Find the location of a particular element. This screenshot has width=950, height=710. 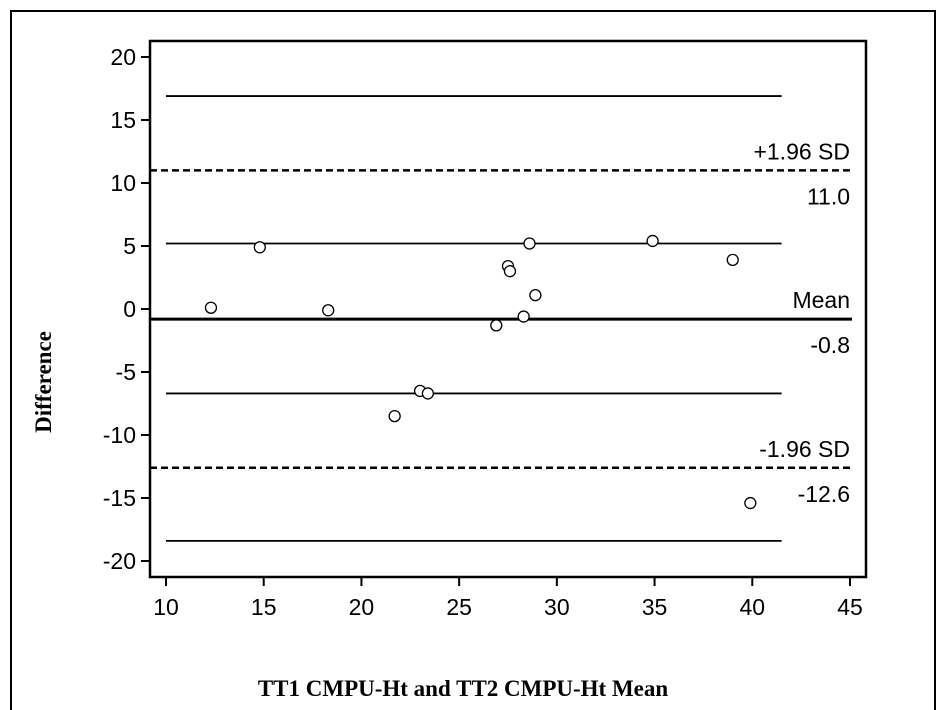

x-tick-label: 10 is located at coordinates (166, 607).